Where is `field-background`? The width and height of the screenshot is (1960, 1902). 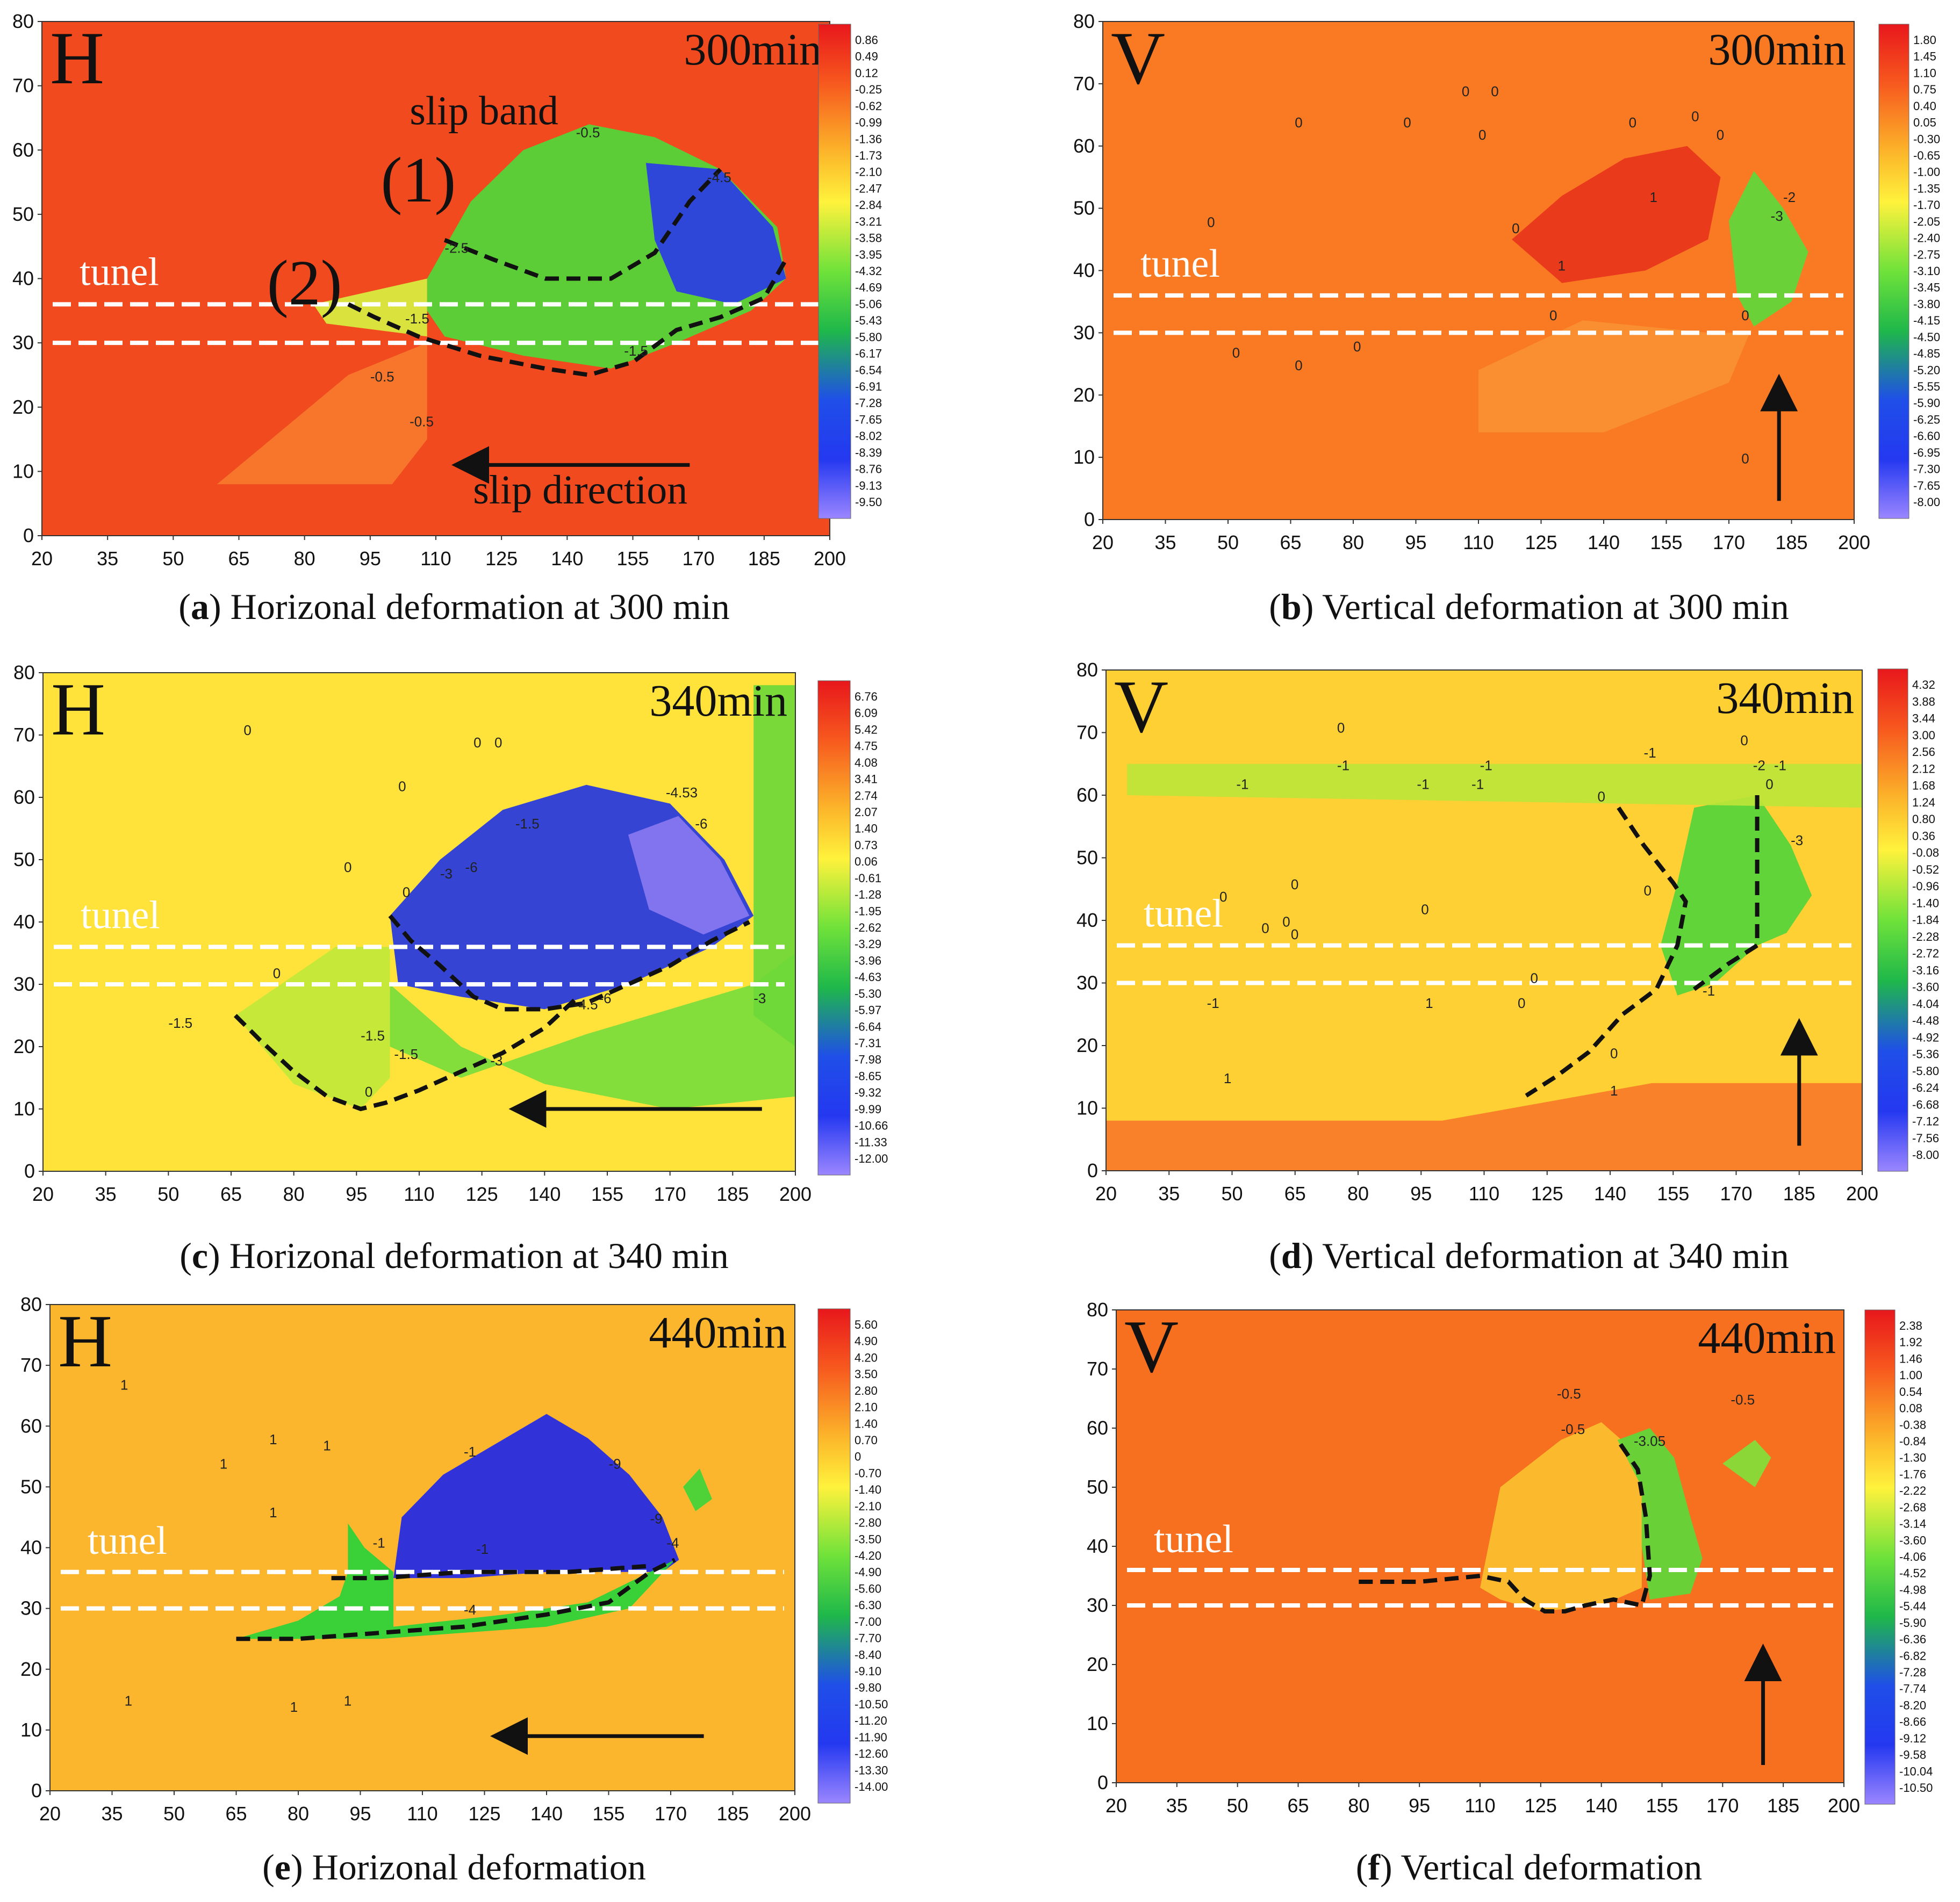 field-background is located at coordinates (1480, 1546).